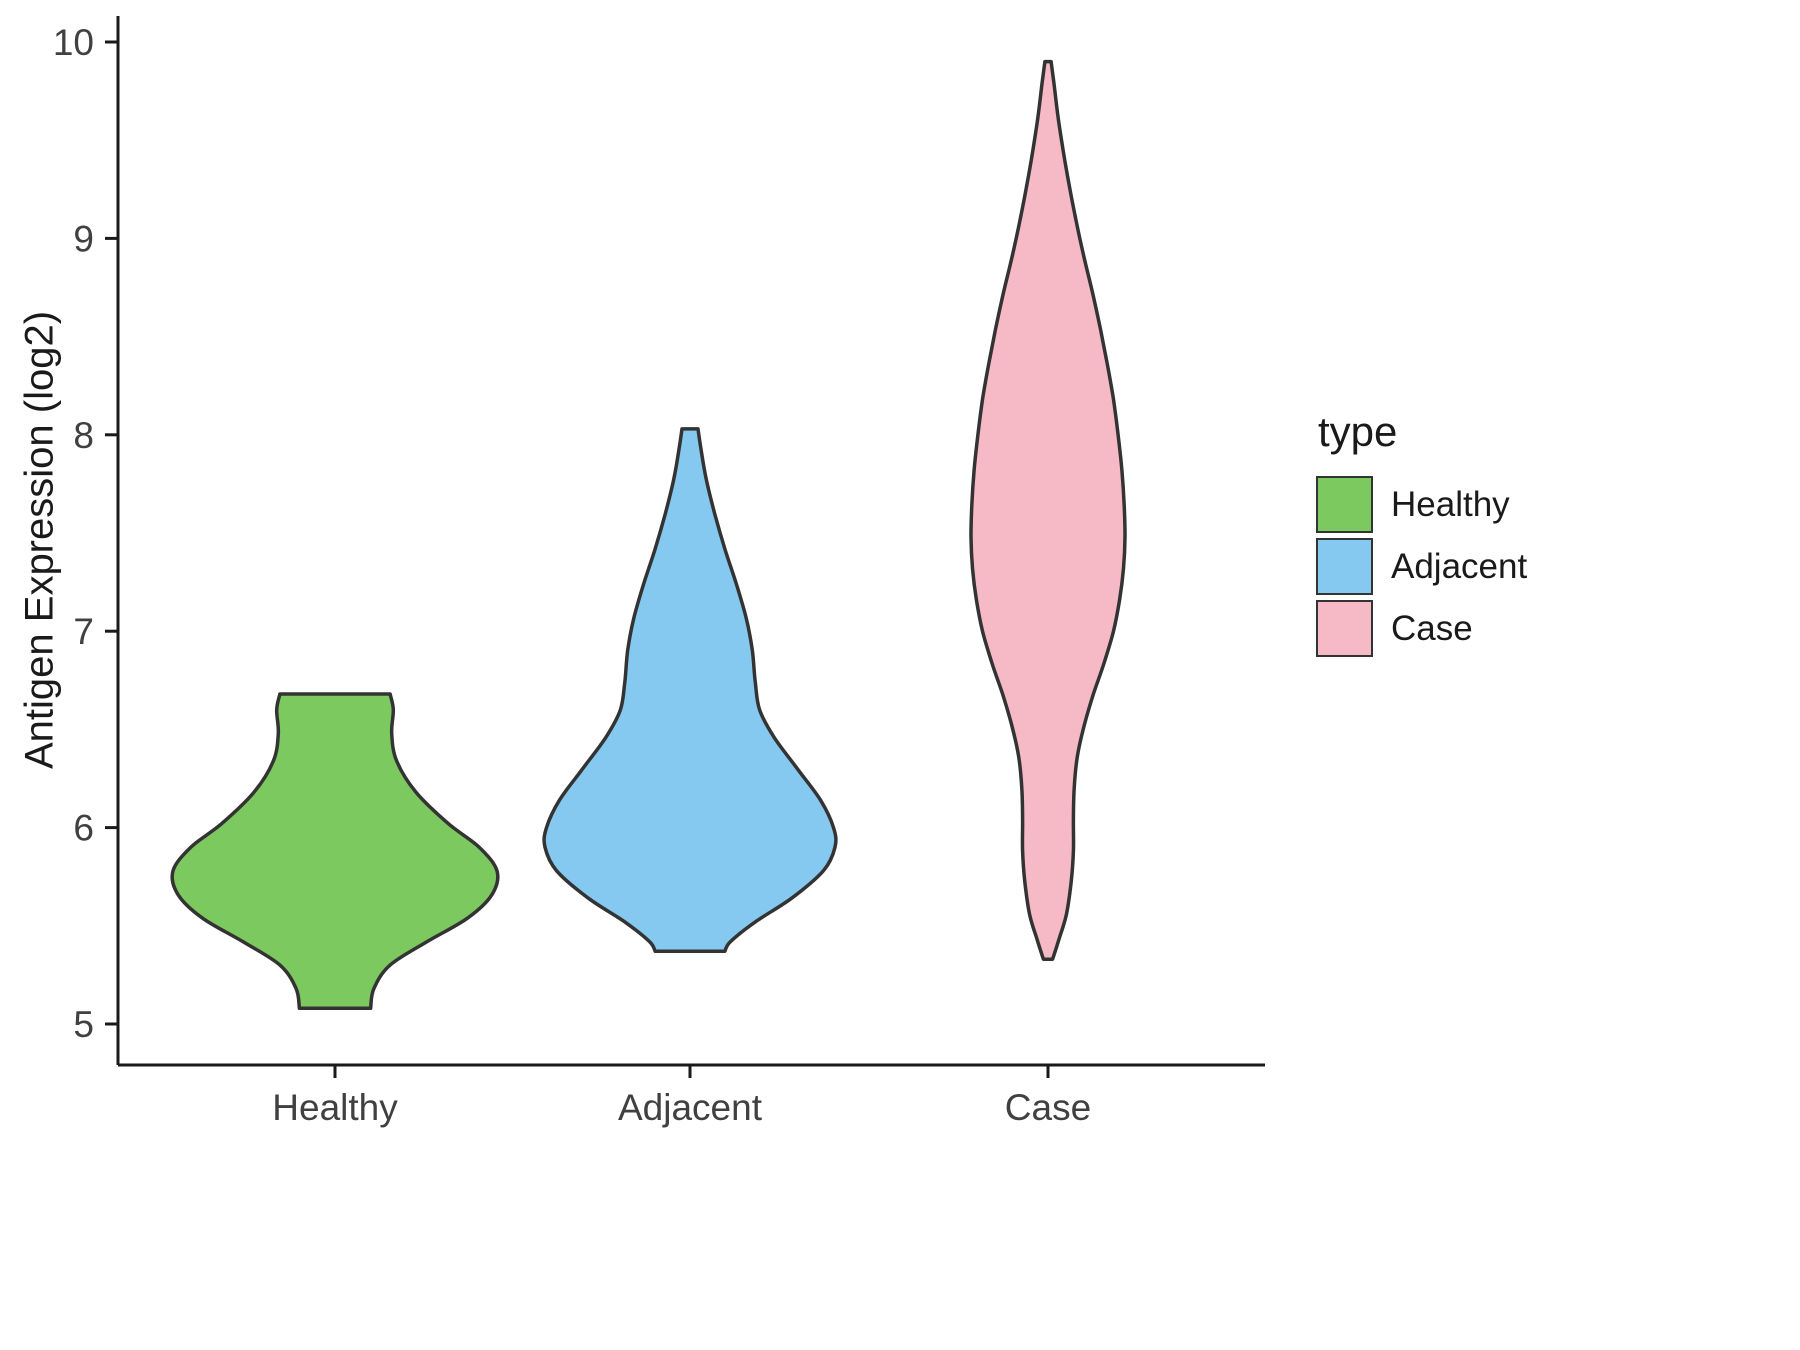  I want to click on legend-item-healthy: Healthy, so click(1421, 504).